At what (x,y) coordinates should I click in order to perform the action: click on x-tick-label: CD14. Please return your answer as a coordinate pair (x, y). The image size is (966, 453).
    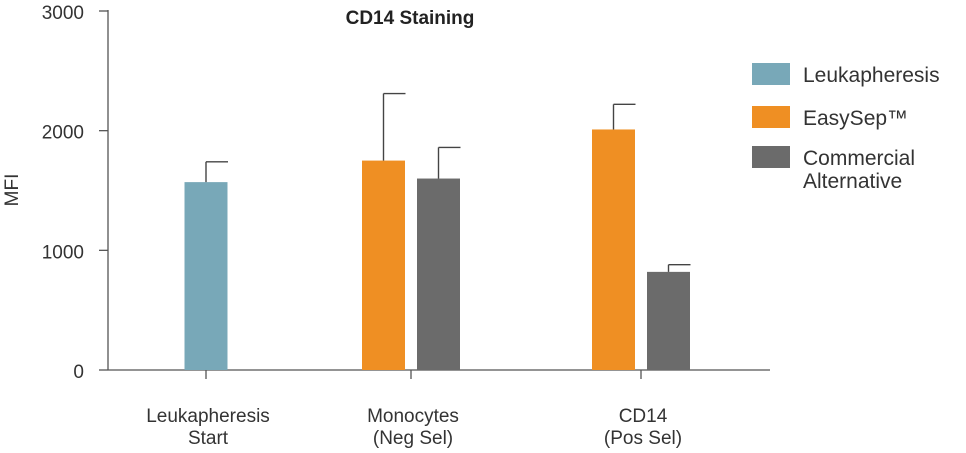
    Looking at the image, I should click on (643, 416).